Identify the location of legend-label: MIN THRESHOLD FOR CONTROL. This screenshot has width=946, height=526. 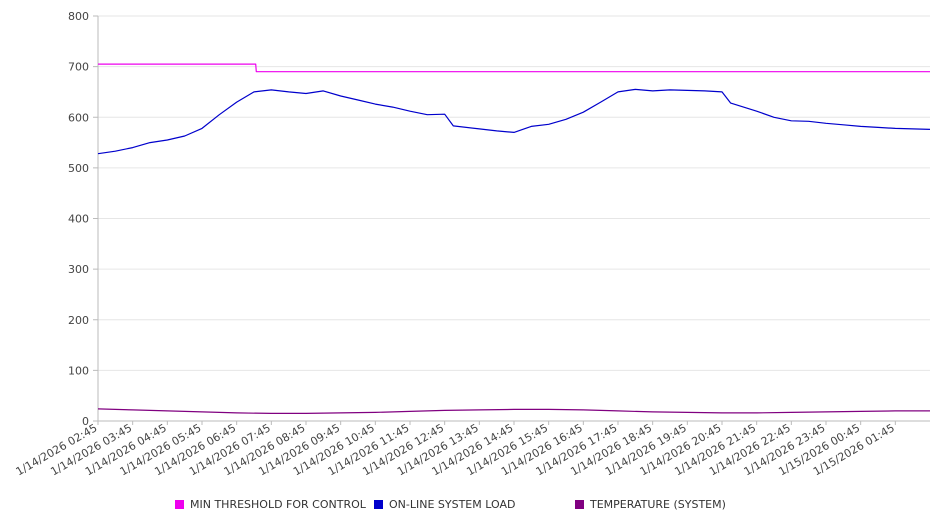
(278, 504).